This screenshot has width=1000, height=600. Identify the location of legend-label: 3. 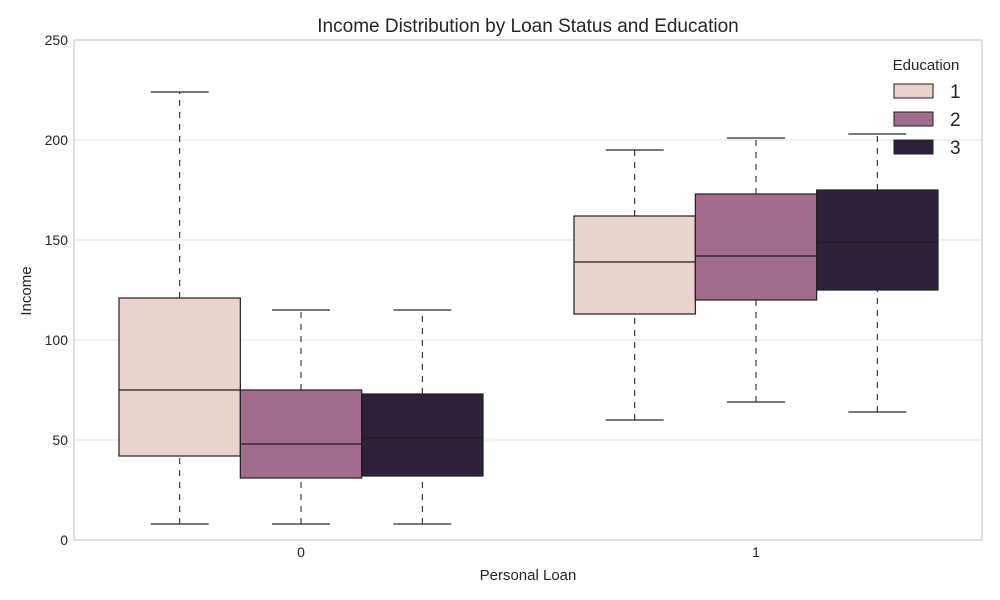
(955, 148).